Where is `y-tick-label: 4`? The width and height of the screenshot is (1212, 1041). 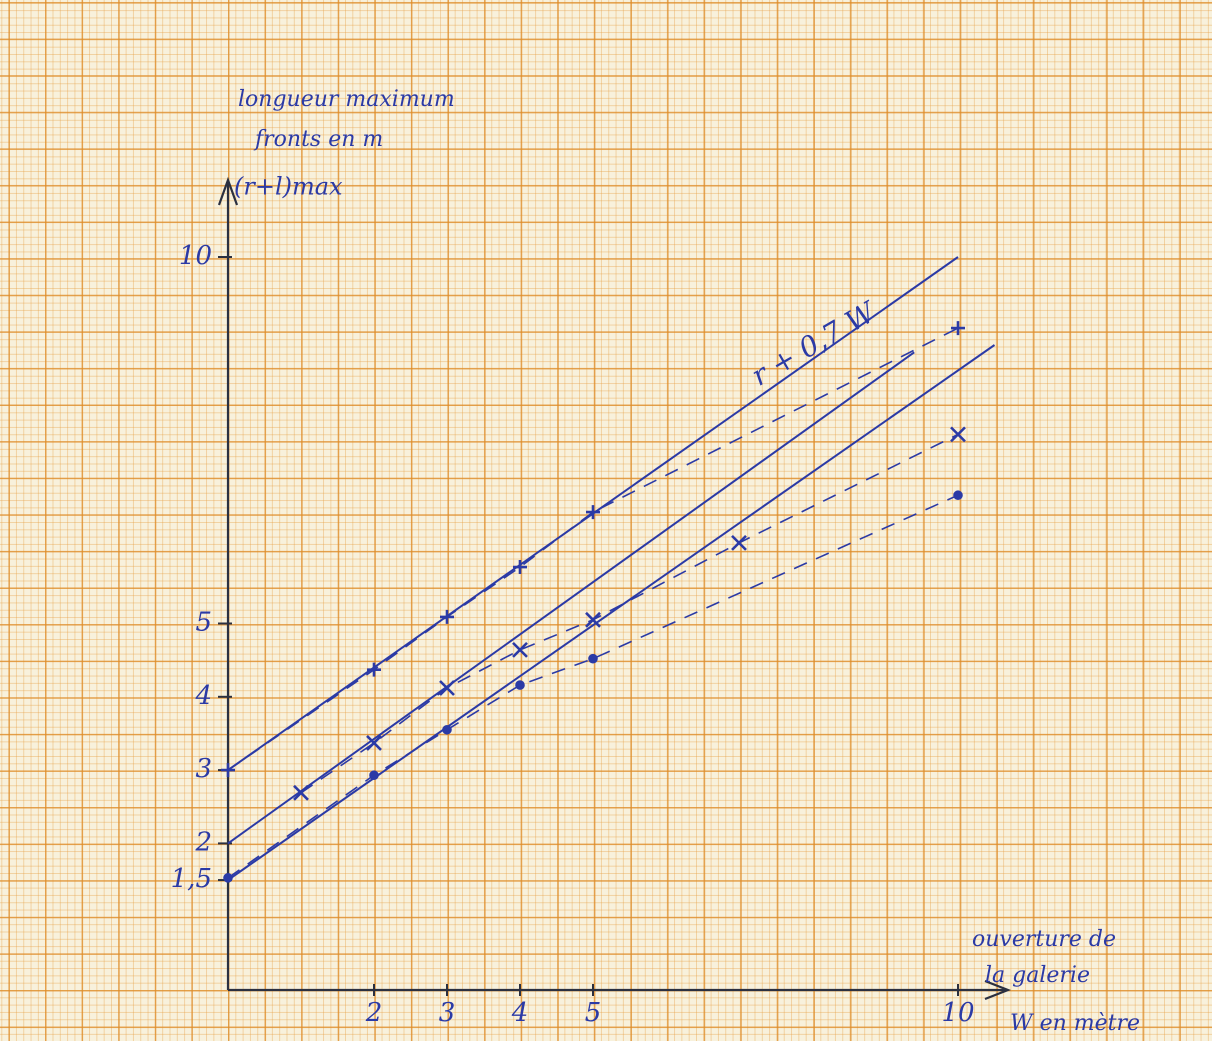
y-tick-label: 4 is located at coordinates (203, 696).